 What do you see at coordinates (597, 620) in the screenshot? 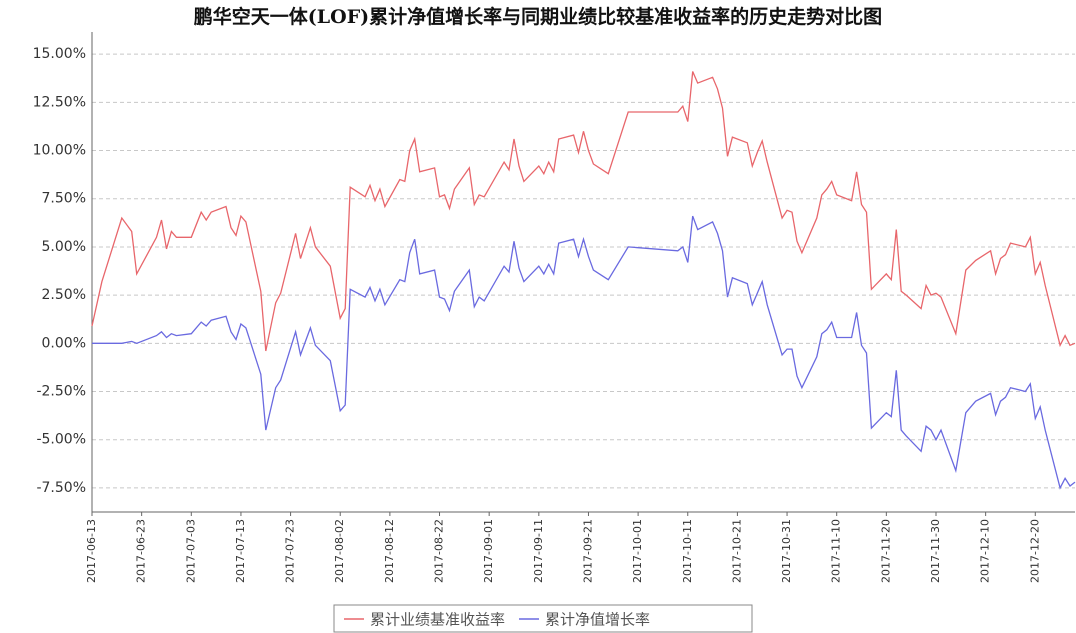
I see `legend-label: 累计净值增长率` at bounding box center [597, 620].